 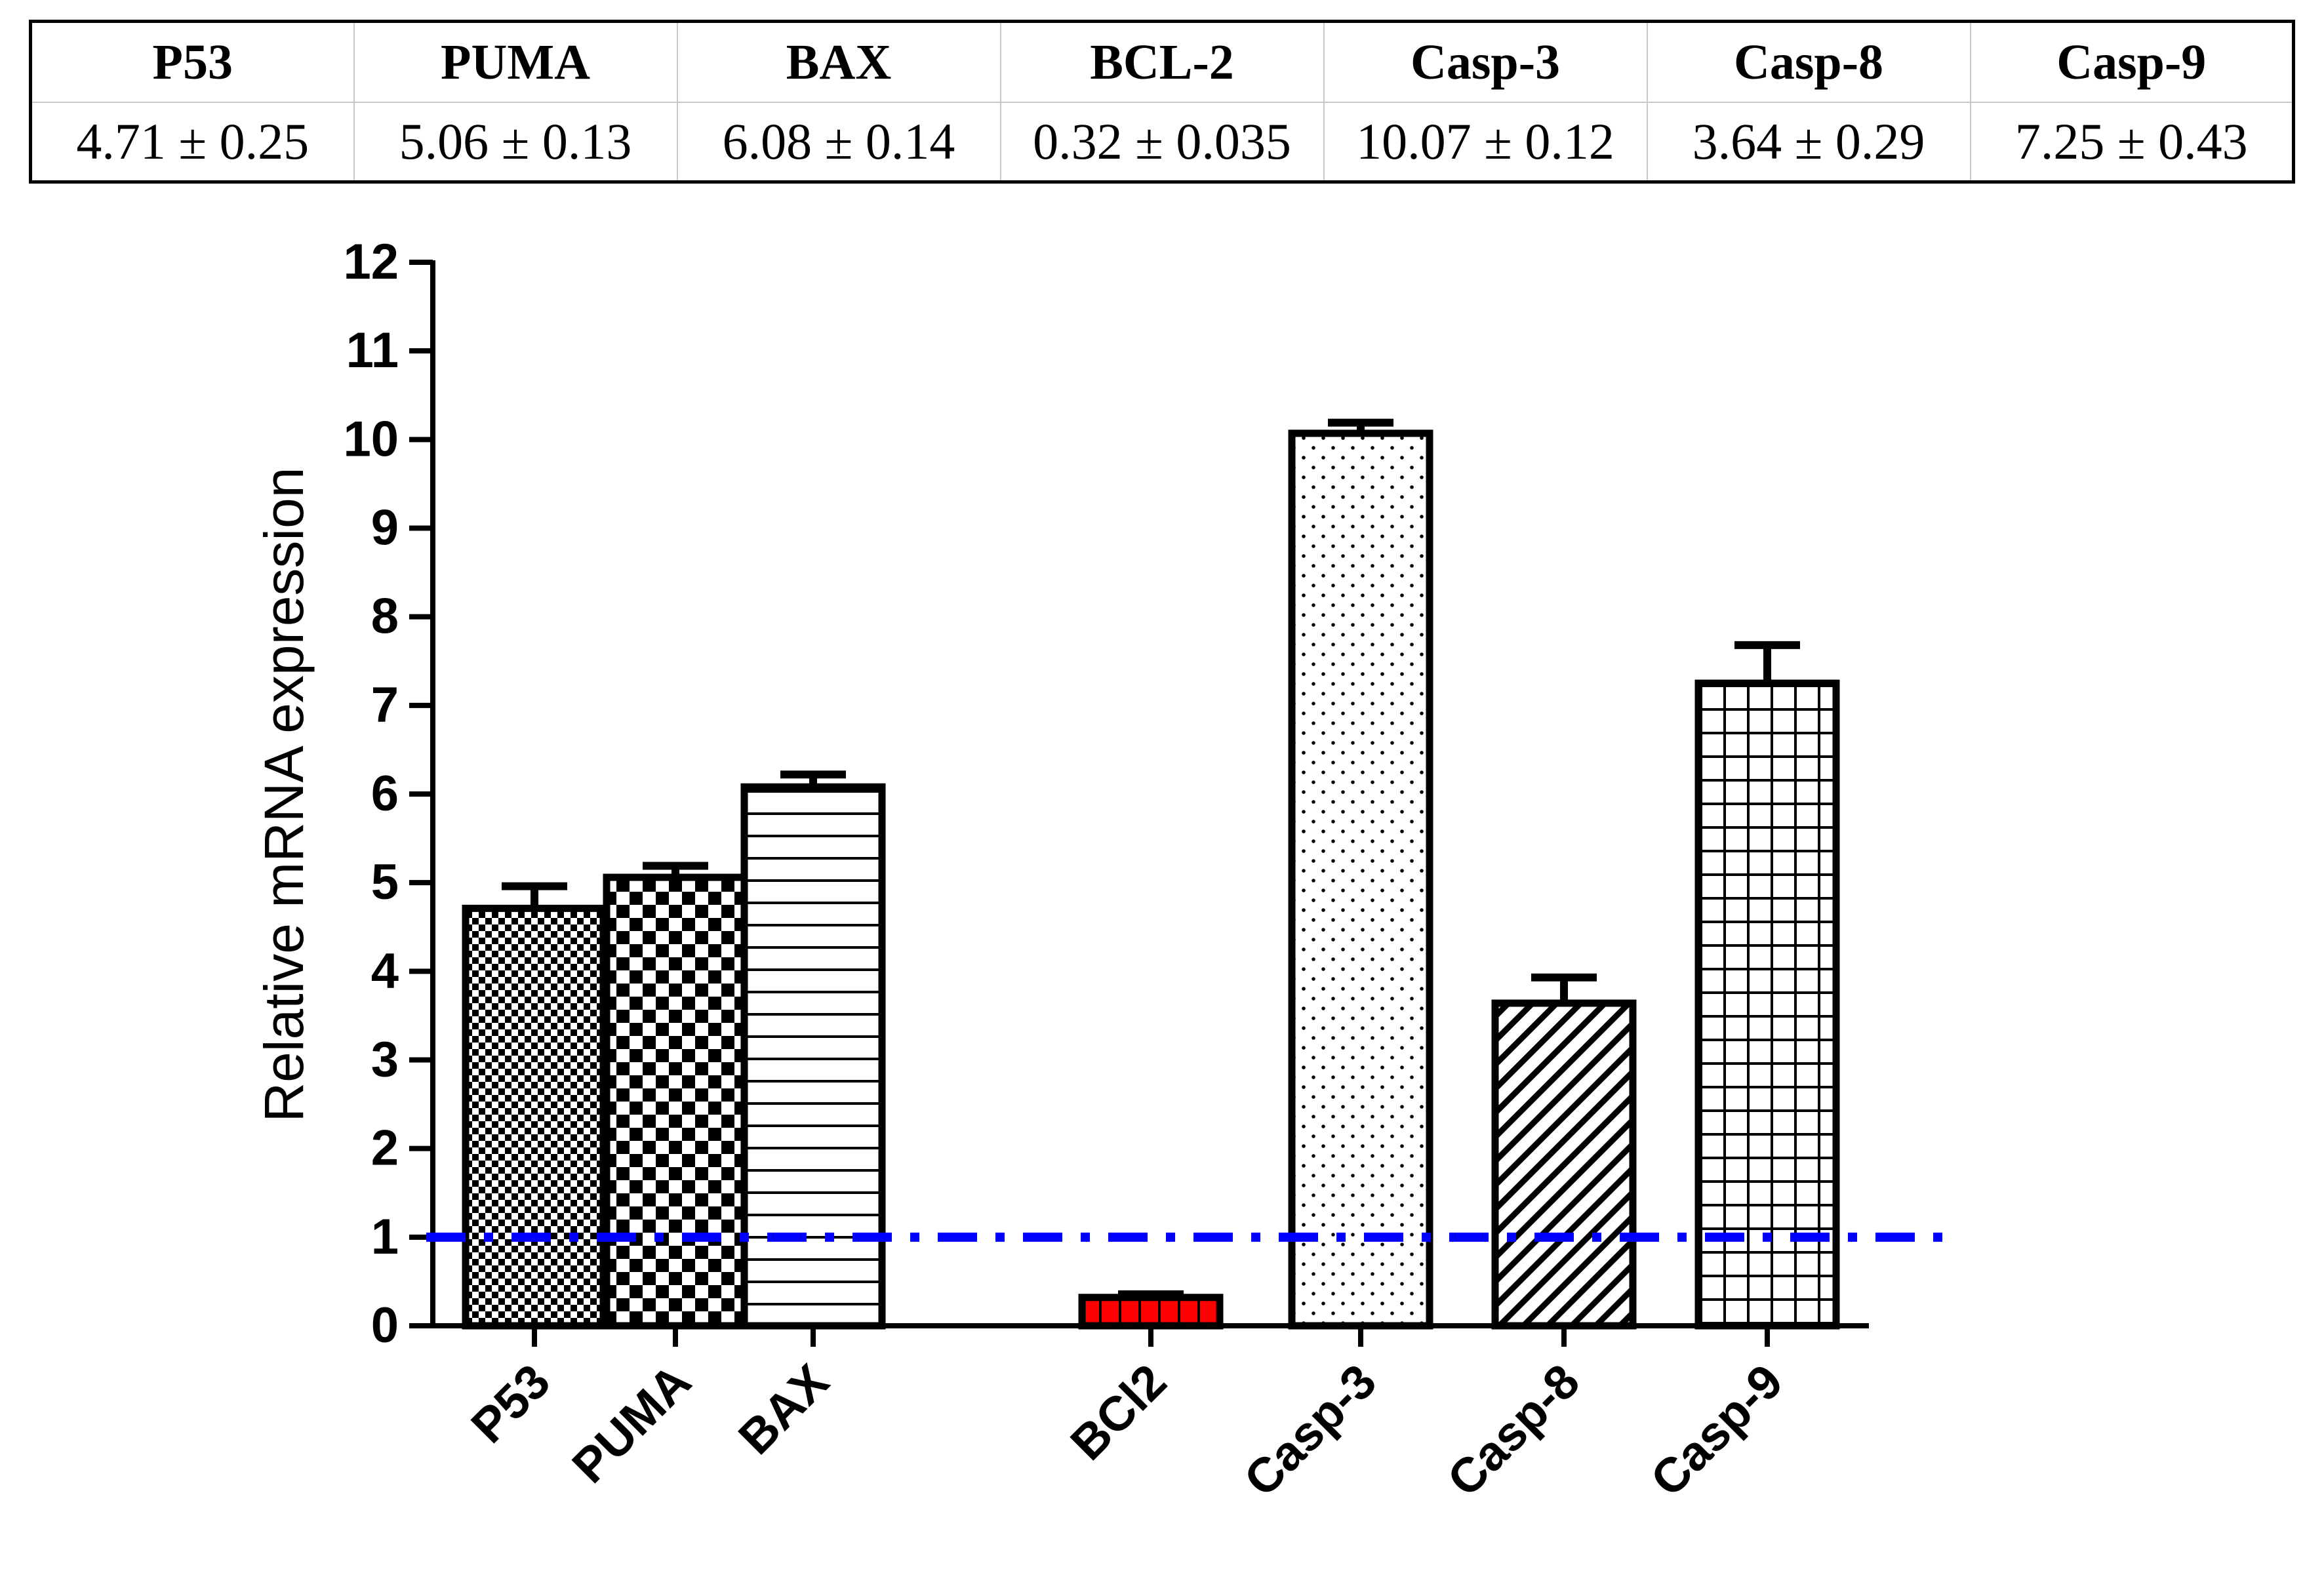 What do you see at coordinates (385, 705) in the screenshot?
I see `y-tick-label-7: 7` at bounding box center [385, 705].